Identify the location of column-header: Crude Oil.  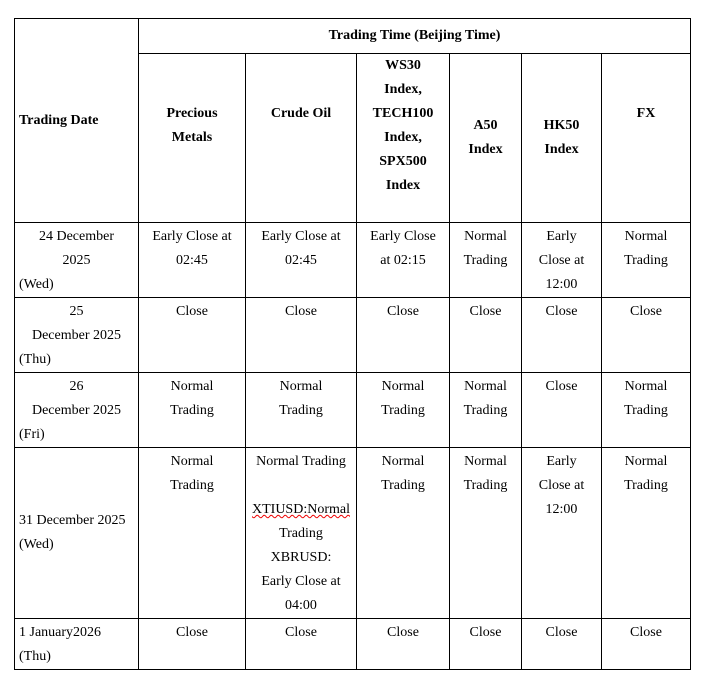
(301, 138).